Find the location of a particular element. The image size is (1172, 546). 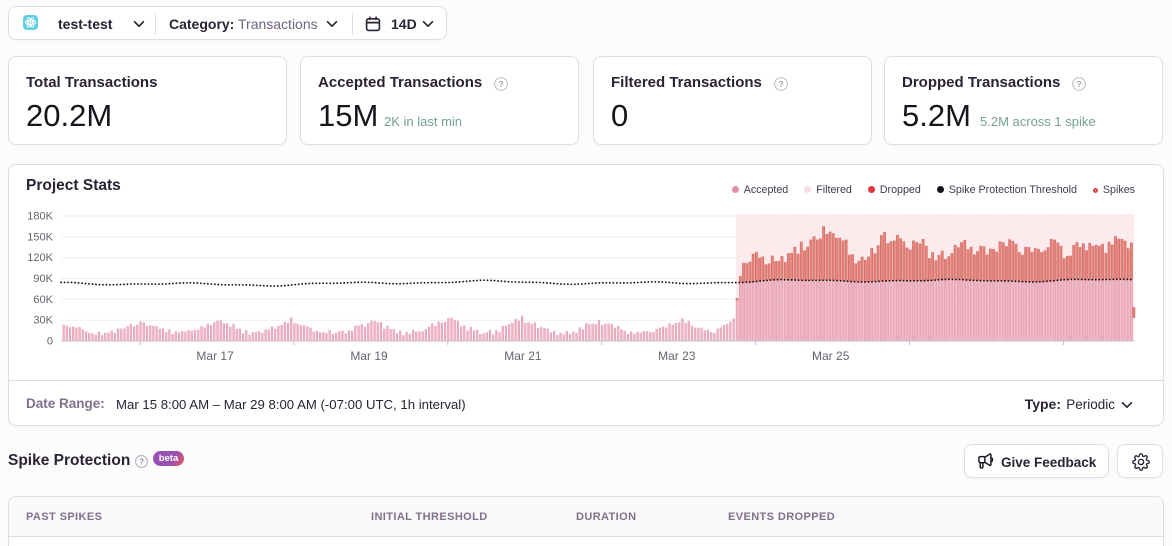

svg-text: 60K is located at coordinates (43, 300).